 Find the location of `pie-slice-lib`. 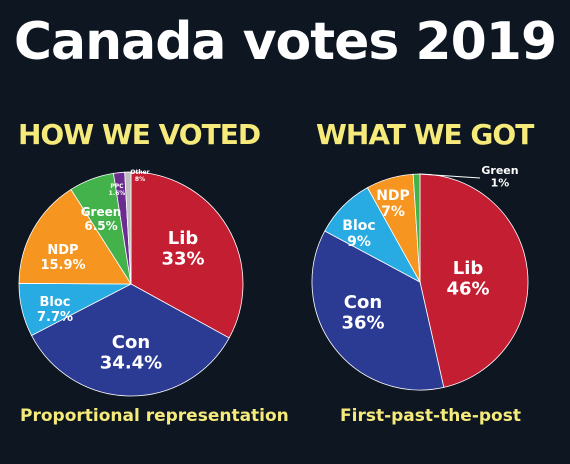

pie-slice-lib is located at coordinates (187, 255).